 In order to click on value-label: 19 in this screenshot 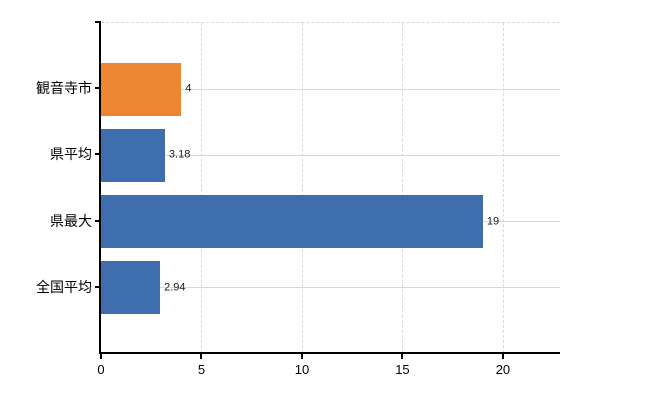, I will do `click(493, 221)`.